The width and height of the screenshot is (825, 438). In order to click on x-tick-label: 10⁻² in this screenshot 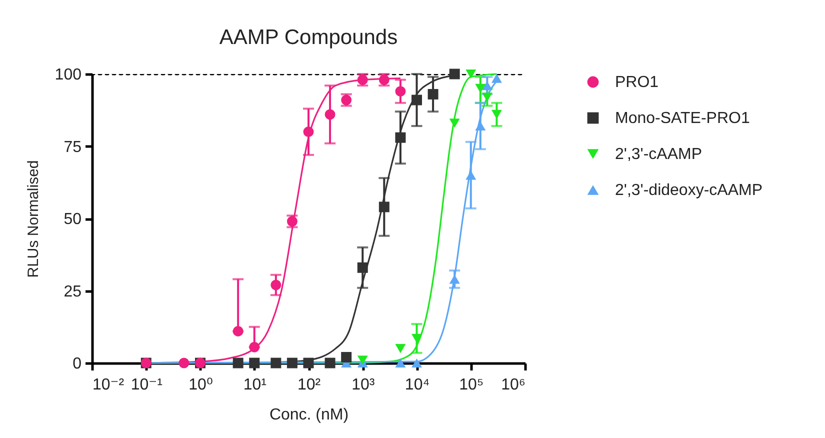, I will do `click(108, 385)`.